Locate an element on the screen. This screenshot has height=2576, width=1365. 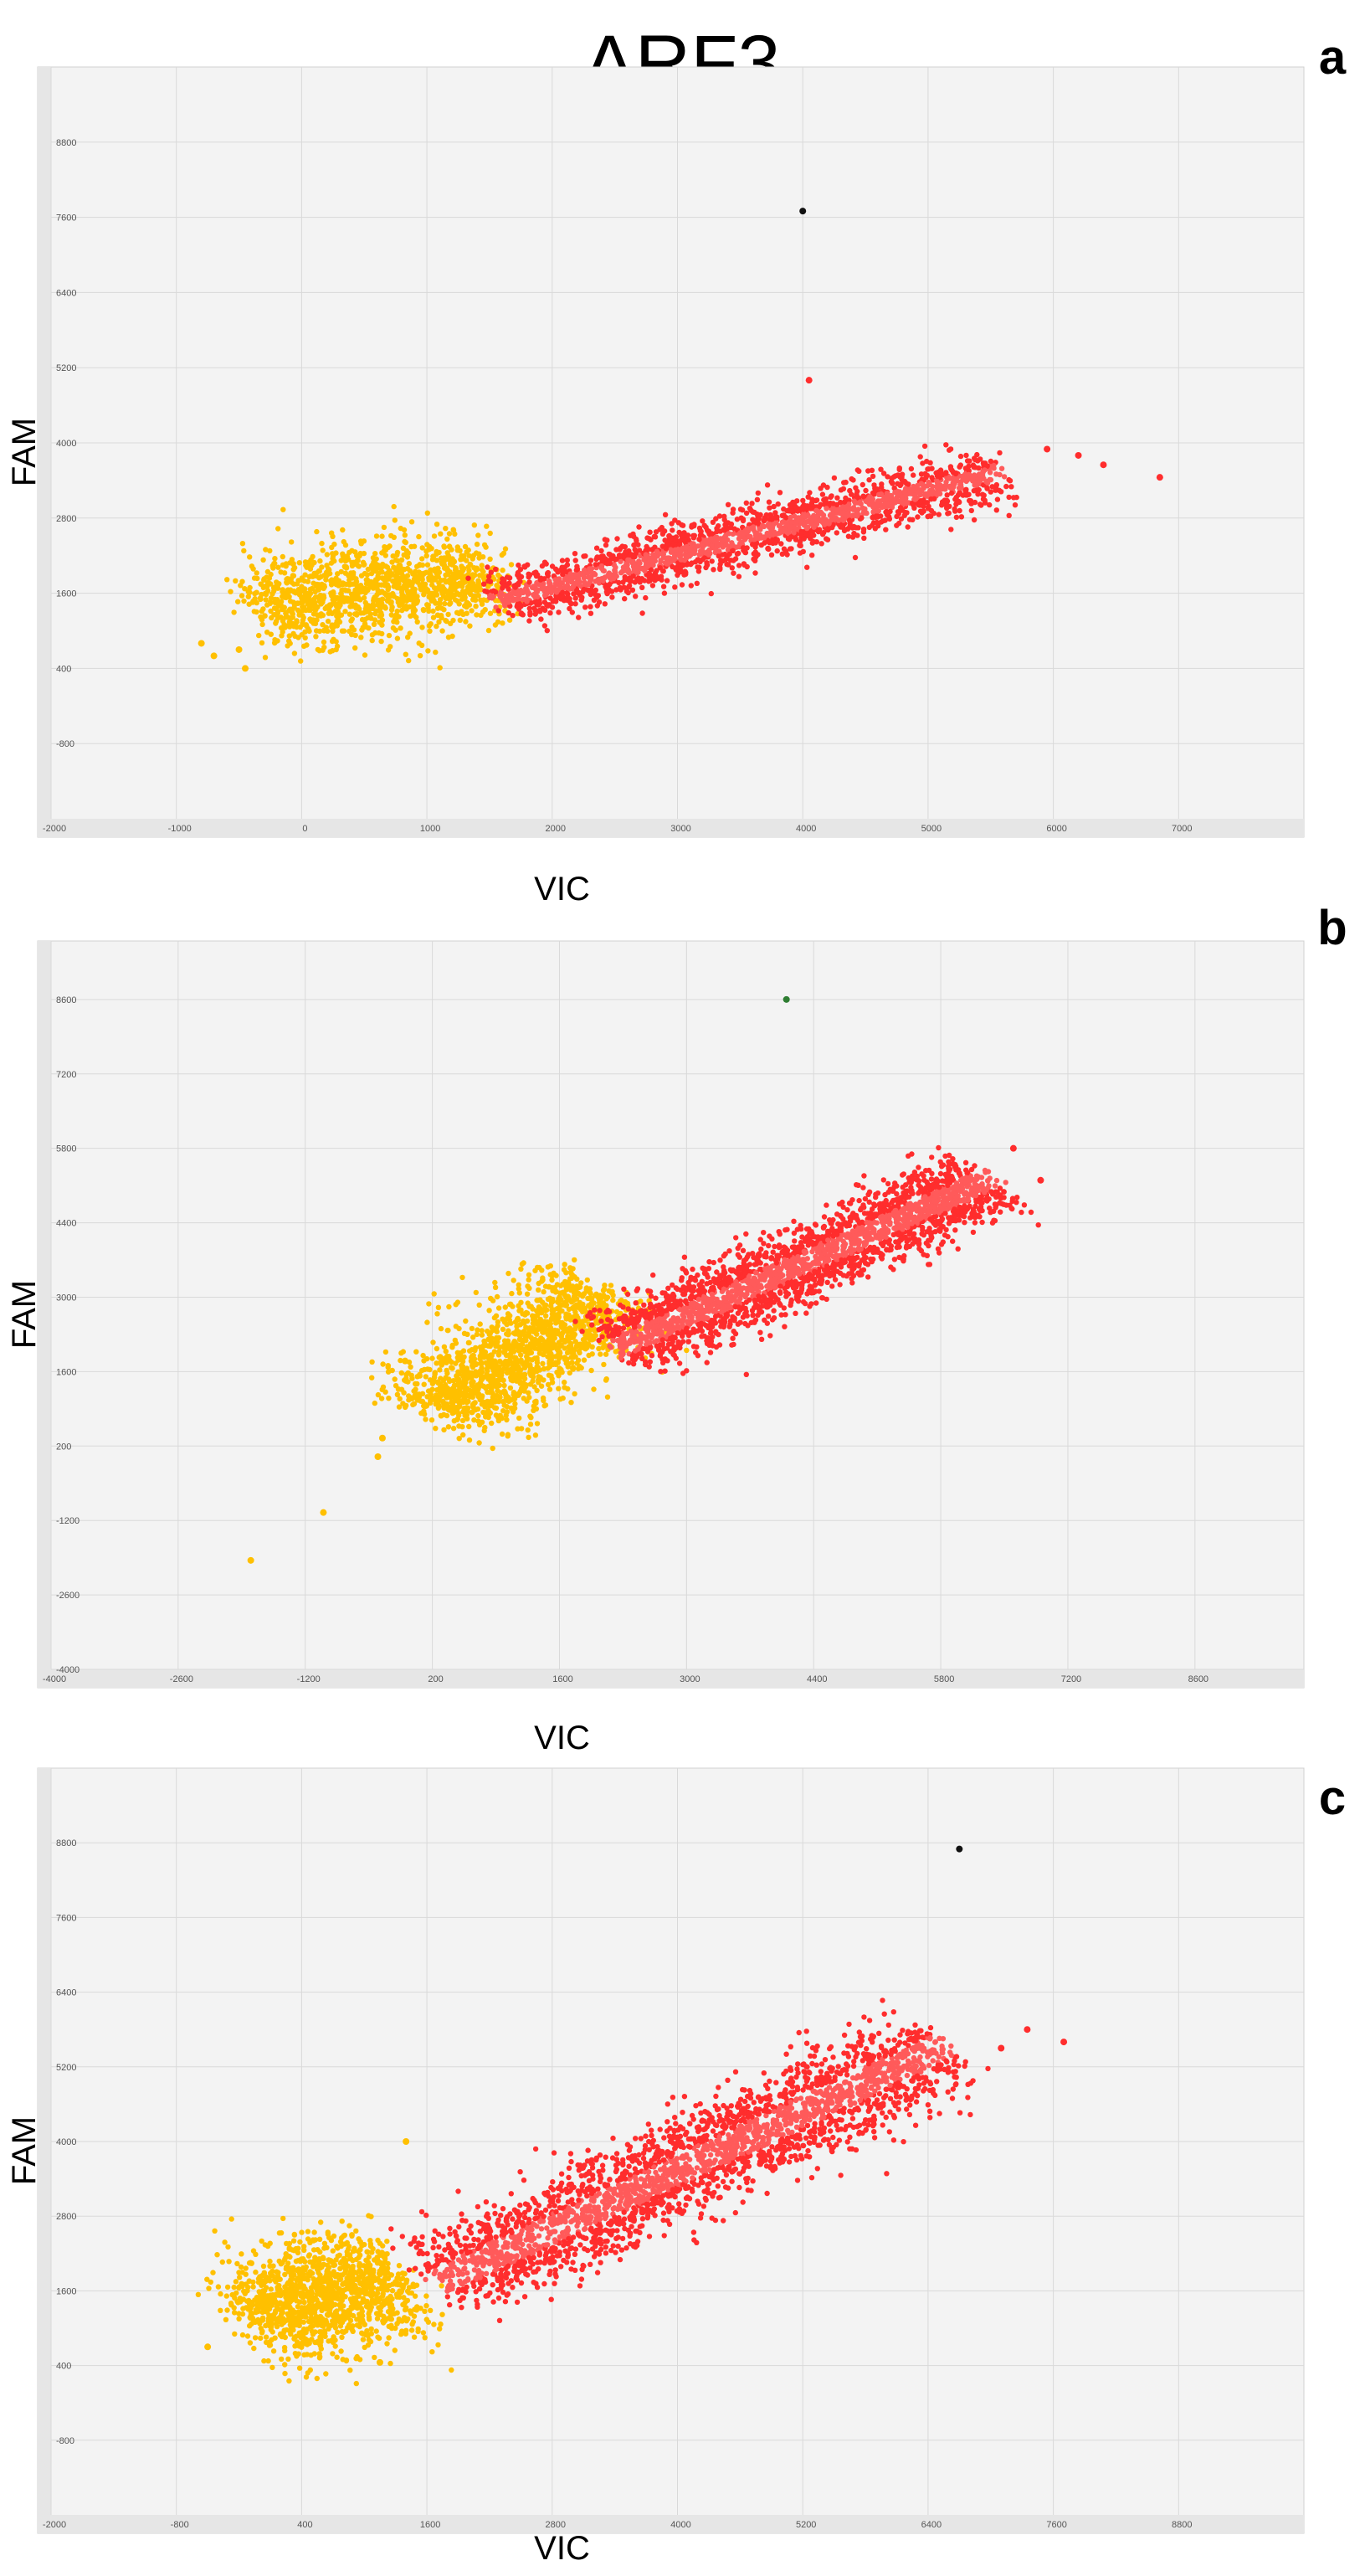
y-tick-label: 8600 is located at coordinates (66, 1000).